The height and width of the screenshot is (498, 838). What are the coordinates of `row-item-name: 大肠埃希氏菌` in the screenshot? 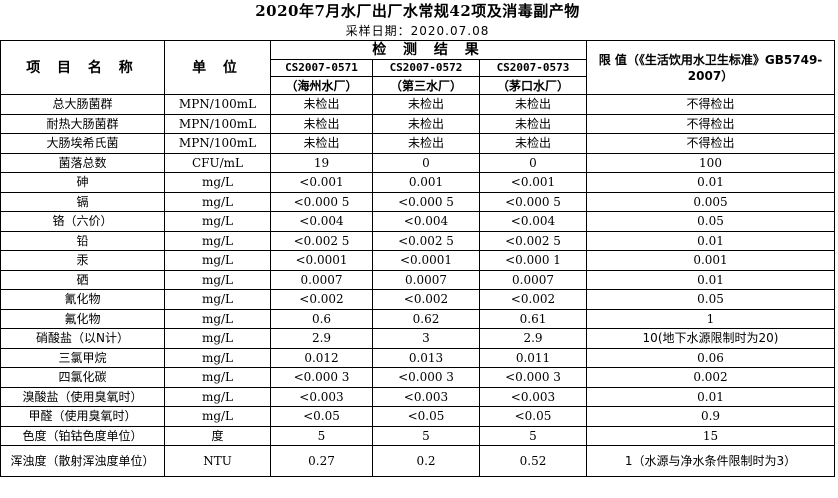 It's located at (82, 143).